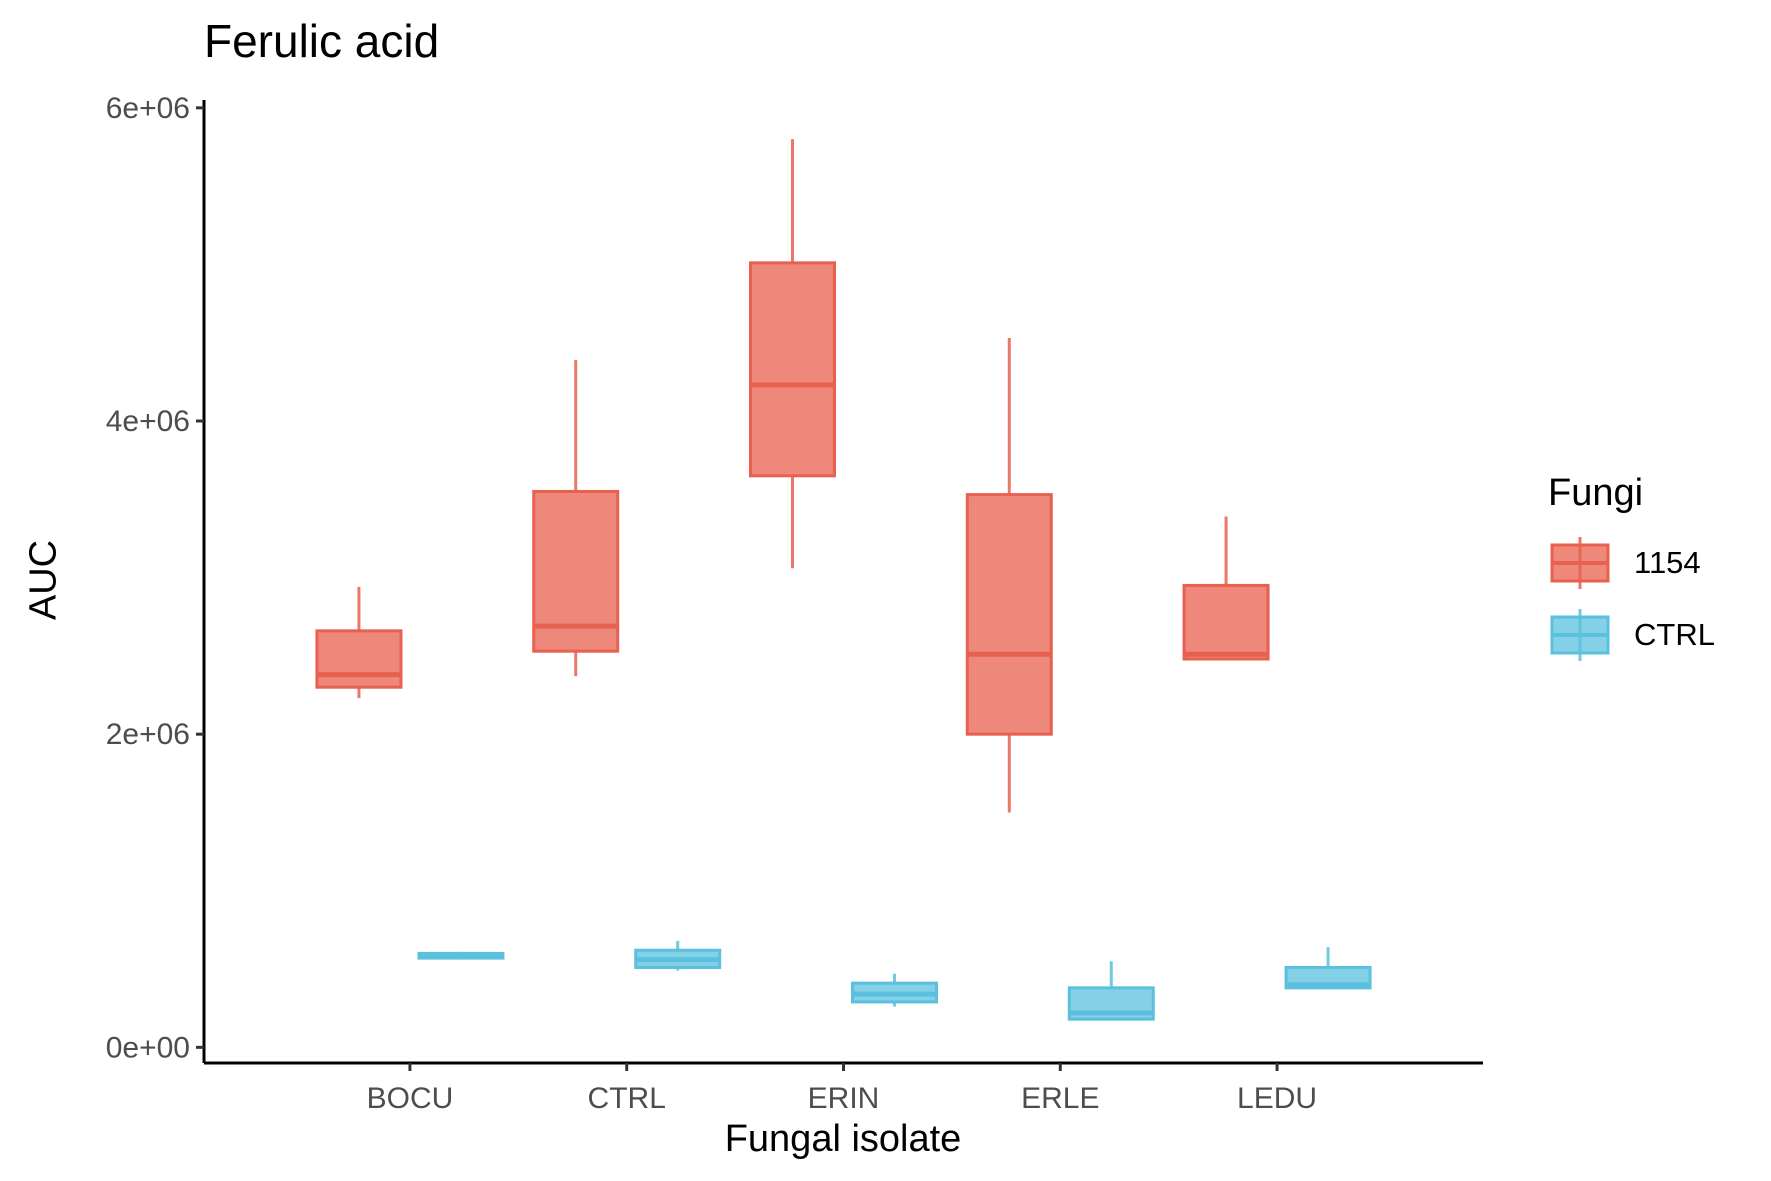 The width and height of the screenshot is (1771, 1181). Describe the element at coordinates (148, 421) in the screenshot. I see `y-tick-label-2: 4e+06` at that location.